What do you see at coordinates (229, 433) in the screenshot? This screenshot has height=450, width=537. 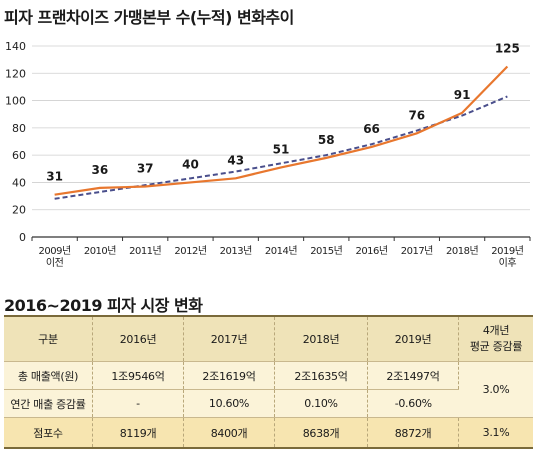 I see `table-cell: 8400개` at bounding box center [229, 433].